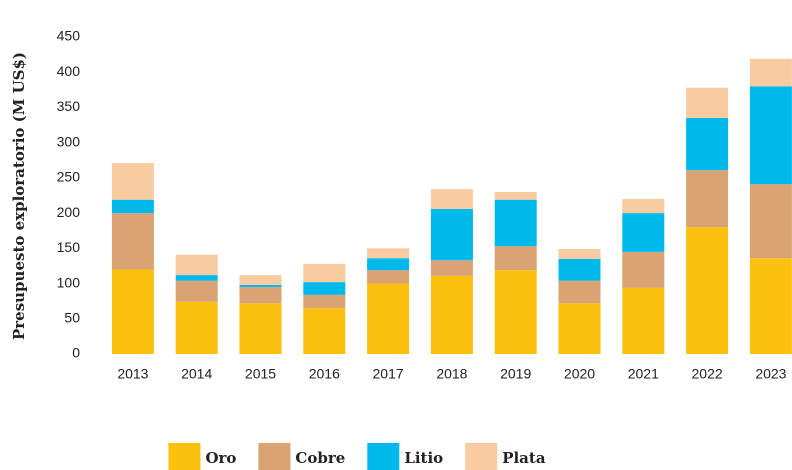  Describe the element at coordinates (260, 374) in the screenshot. I see `x-tick-label: 2015` at that location.